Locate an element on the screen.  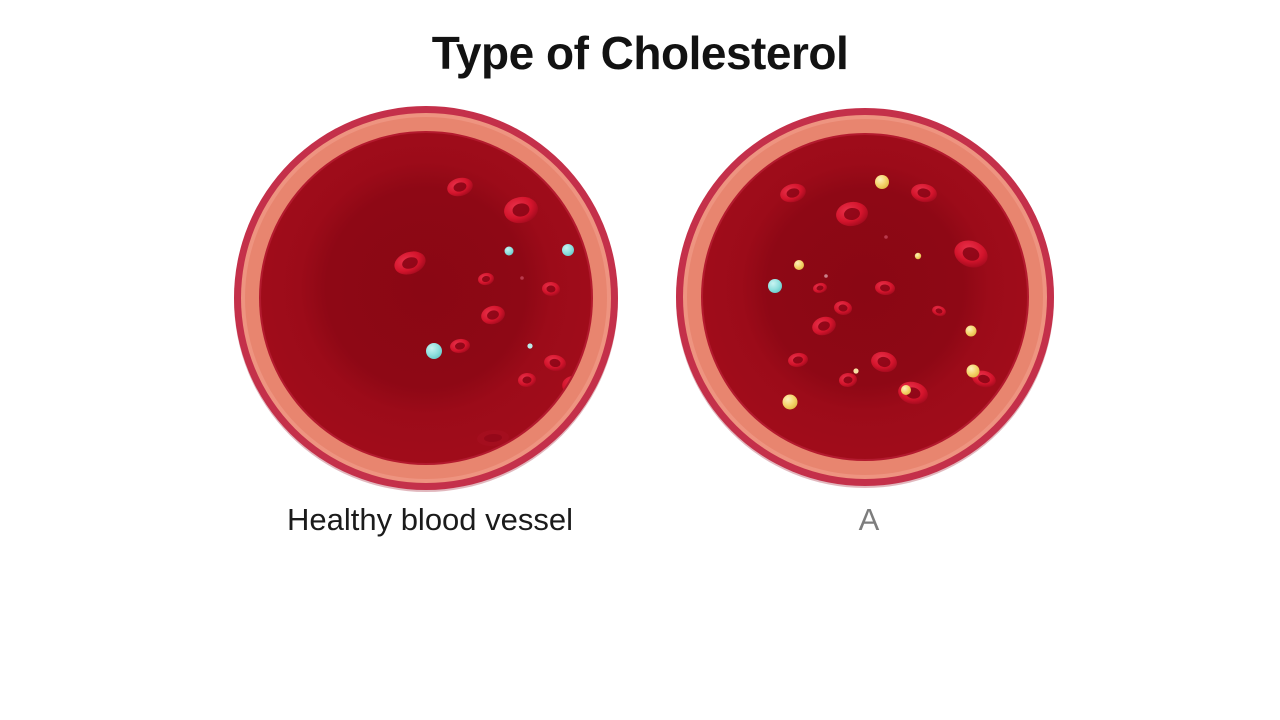
lumen-contents is located at coordinates (882, 292).